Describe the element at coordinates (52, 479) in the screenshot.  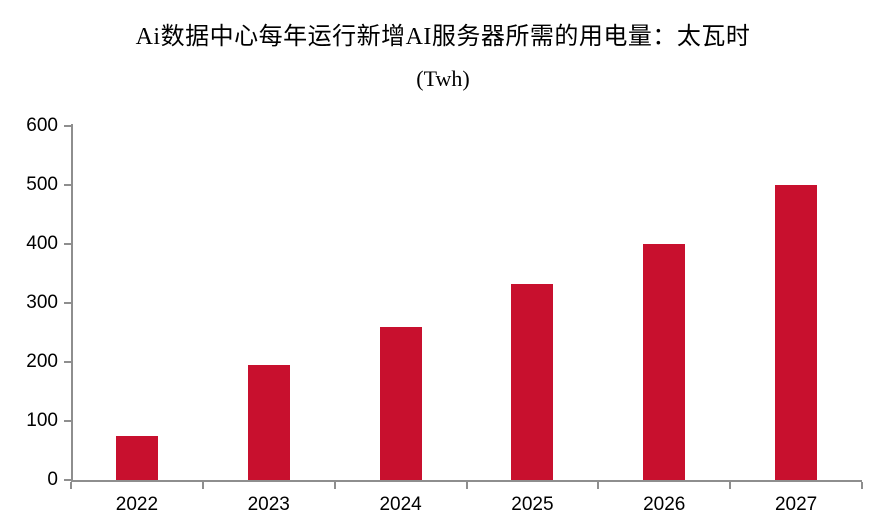
I see `y-axis-tick-label: 0` at that location.